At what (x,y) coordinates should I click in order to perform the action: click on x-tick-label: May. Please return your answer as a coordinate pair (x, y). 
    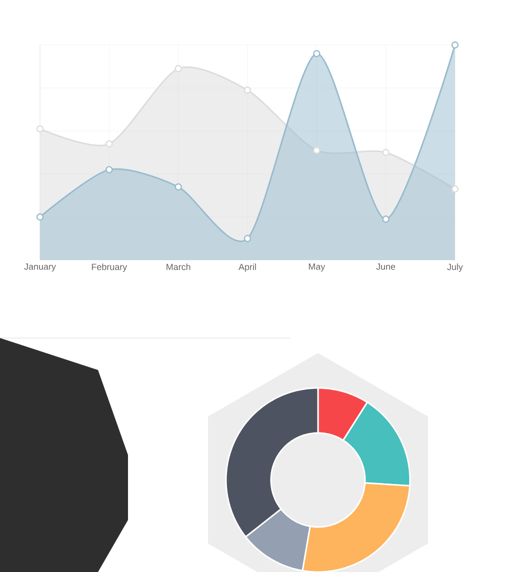
    Looking at the image, I should click on (317, 268).